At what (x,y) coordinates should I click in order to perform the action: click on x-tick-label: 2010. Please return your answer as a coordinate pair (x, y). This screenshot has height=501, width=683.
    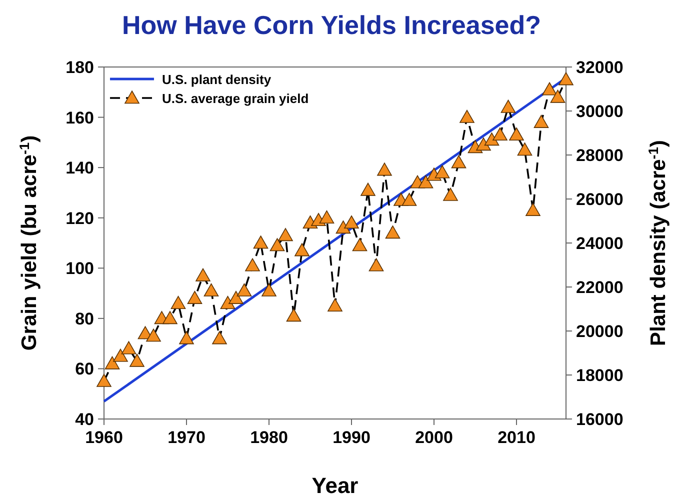
    Looking at the image, I should click on (517, 437).